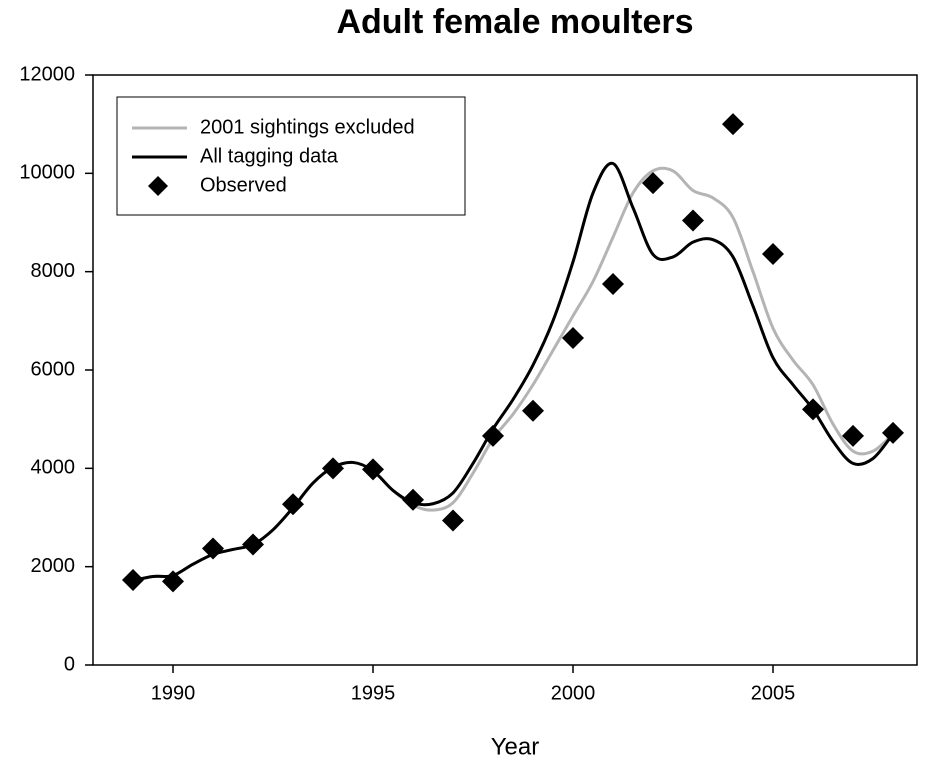  What do you see at coordinates (47, 173) in the screenshot?
I see `y-tick-label: 10000` at bounding box center [47, 173].